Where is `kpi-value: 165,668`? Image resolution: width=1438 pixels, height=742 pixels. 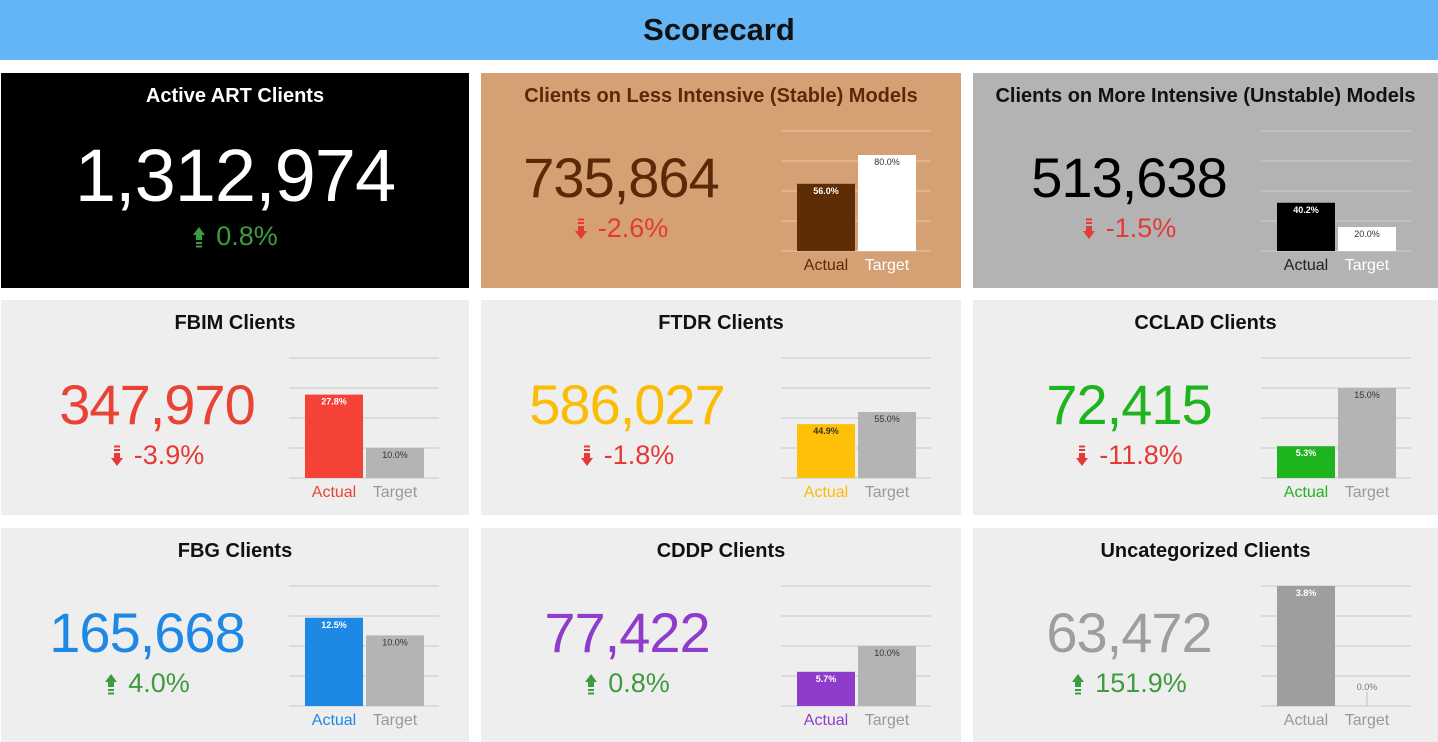 kpi-value: 165,668 is located at coordinates (147, 632).